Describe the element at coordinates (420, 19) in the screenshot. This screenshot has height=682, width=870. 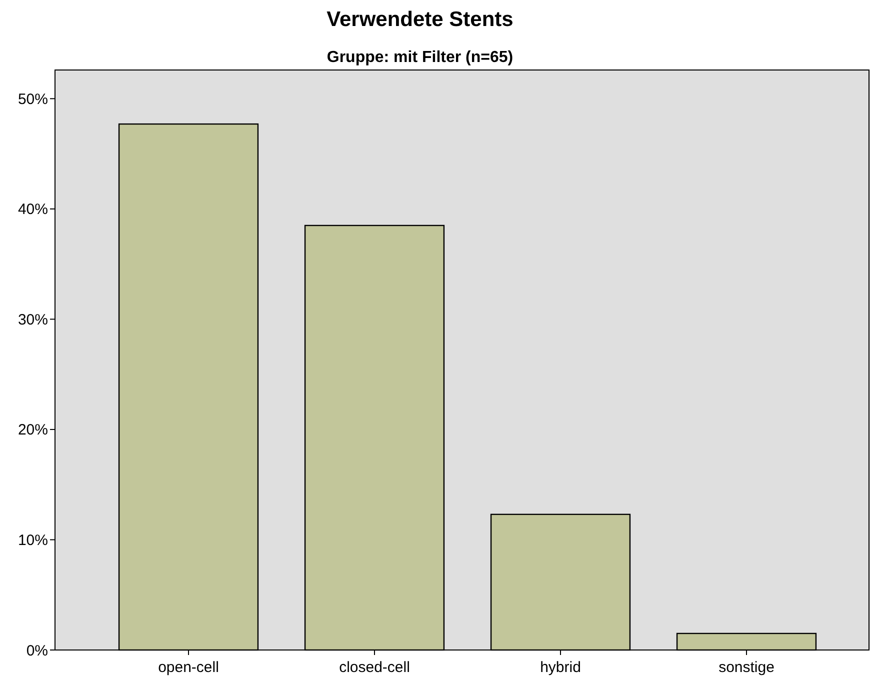
I see `chart-title: Verwendete Stents` at that location.